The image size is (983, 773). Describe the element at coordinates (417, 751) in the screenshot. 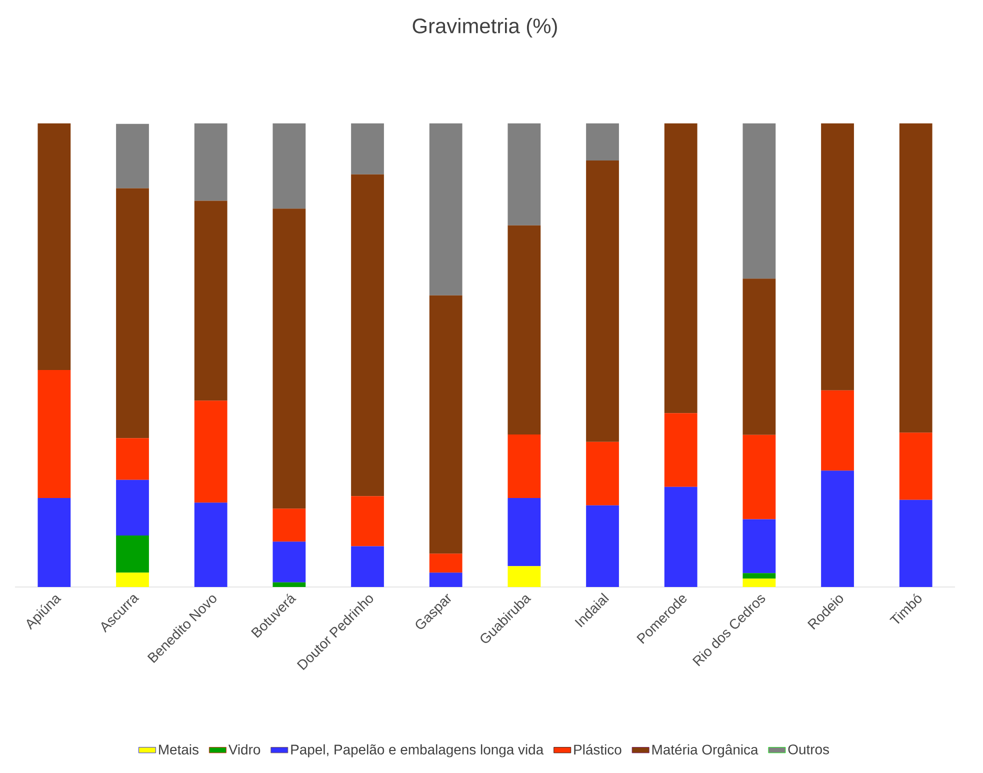

I see `legend-label: Papel, Papelão e embalagens longa vida` at that location.